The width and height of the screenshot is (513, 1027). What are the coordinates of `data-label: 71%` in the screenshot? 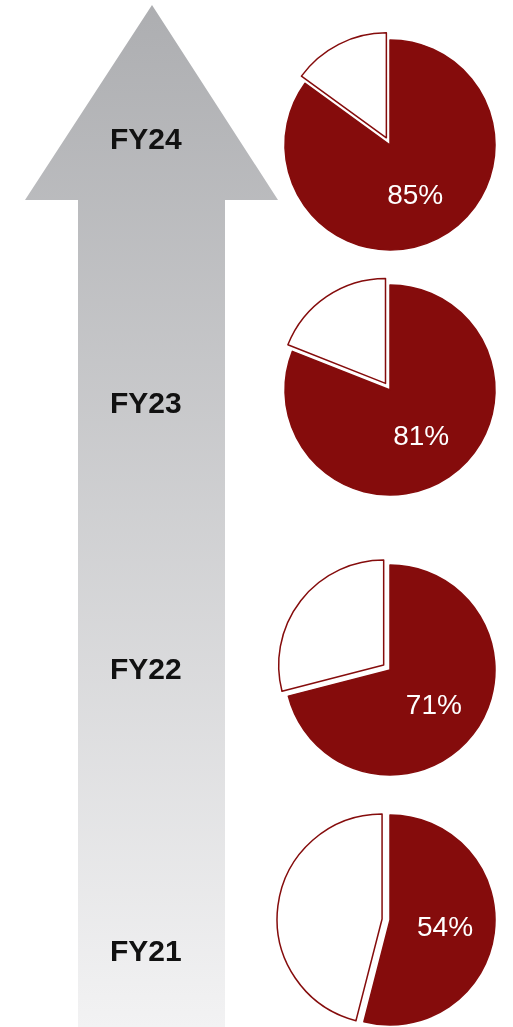 It's located at (433, 704).